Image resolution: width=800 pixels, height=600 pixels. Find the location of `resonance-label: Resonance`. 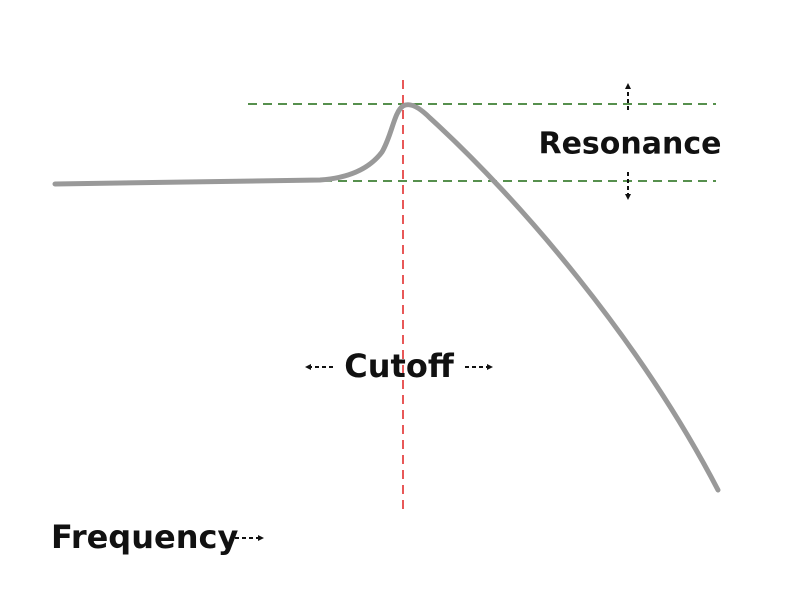

resonance-label: Resonance is located at coordinates (629, 144).